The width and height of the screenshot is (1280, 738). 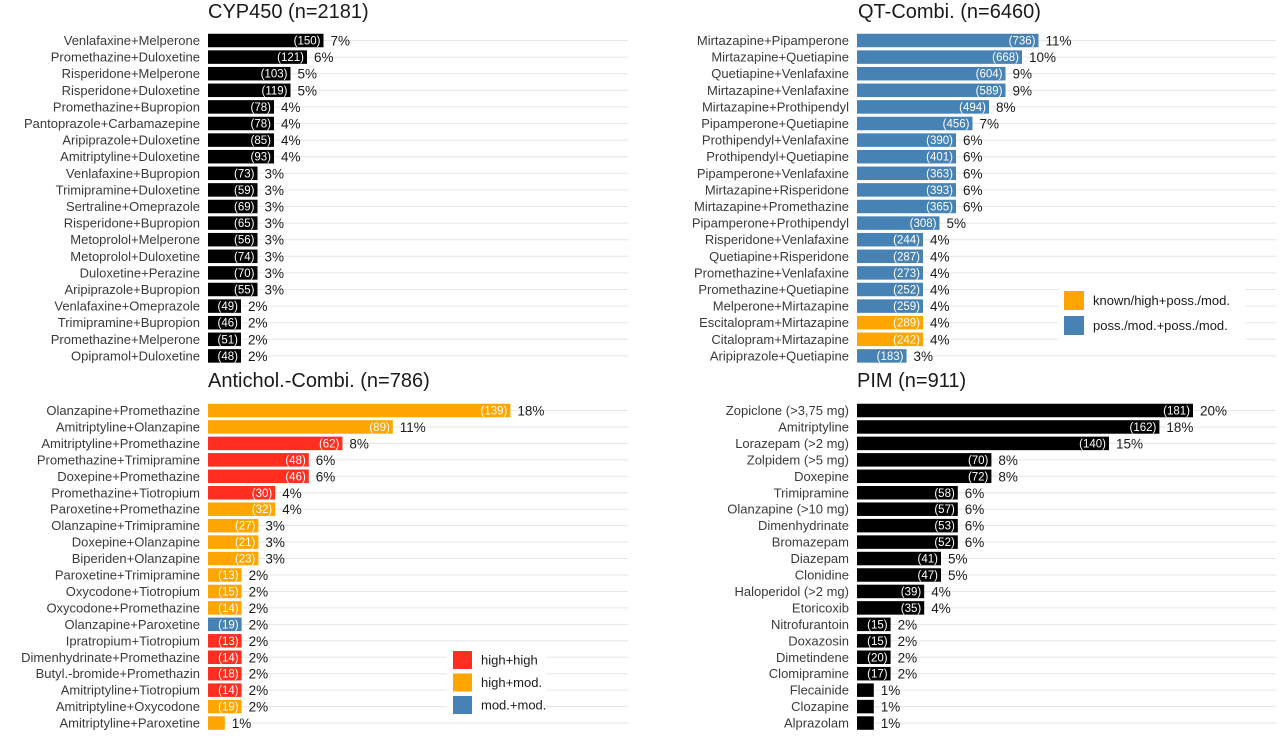 What do you see at coordinates (911, 609) in the screenshot?
I see `count-label: (35)` at bounding box center [911, 609].